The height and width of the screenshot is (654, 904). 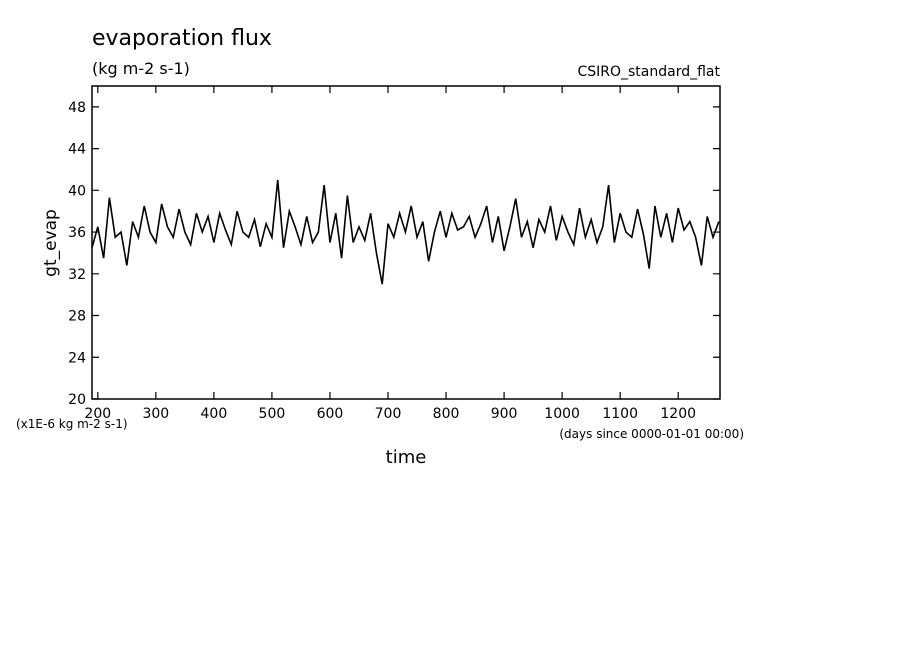 I want to click on y-axis-label: gt_evap, so click(x=51, y=243).